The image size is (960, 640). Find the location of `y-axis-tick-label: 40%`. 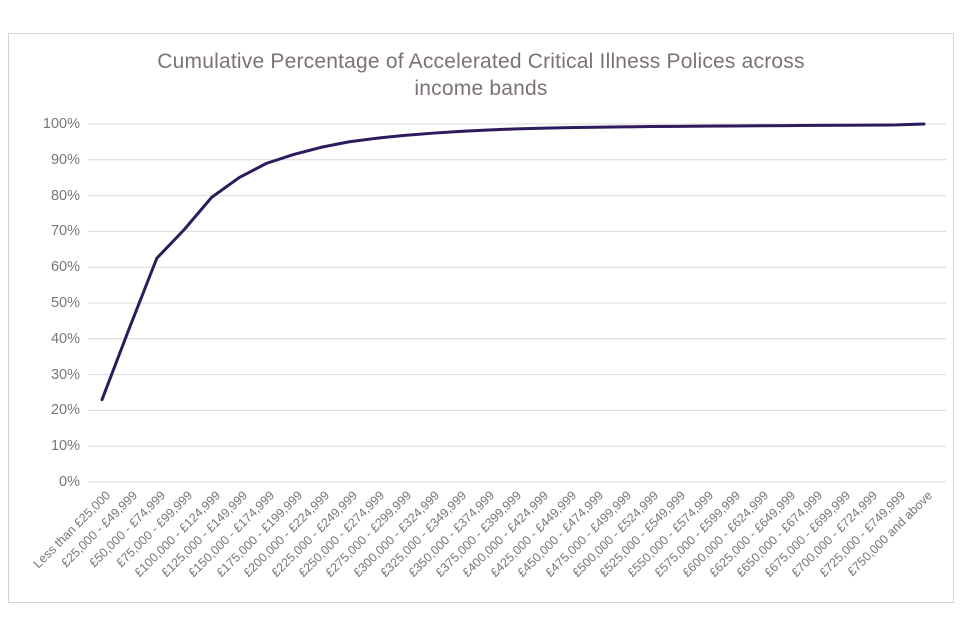

y-axis-tick-label: 40% is located at coordinates (65, 338).